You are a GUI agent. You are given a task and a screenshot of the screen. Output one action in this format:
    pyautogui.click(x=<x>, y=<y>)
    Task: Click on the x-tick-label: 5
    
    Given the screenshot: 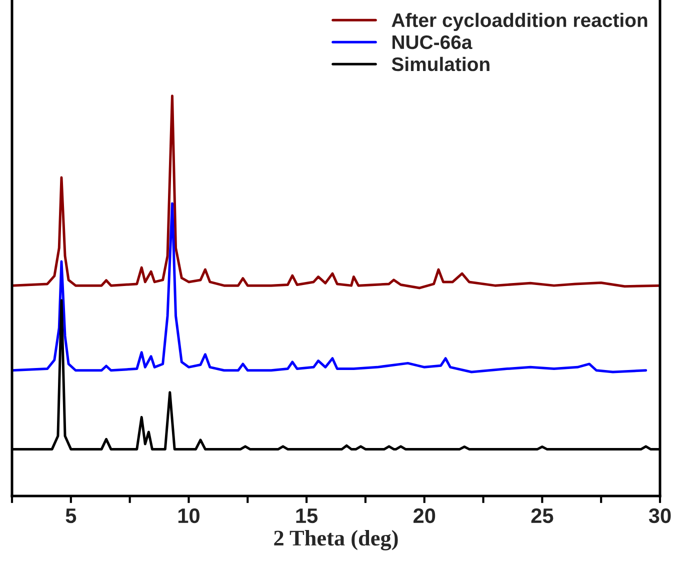 What is the action you would take?
    pyautogui.click(x=71, y=516)
    